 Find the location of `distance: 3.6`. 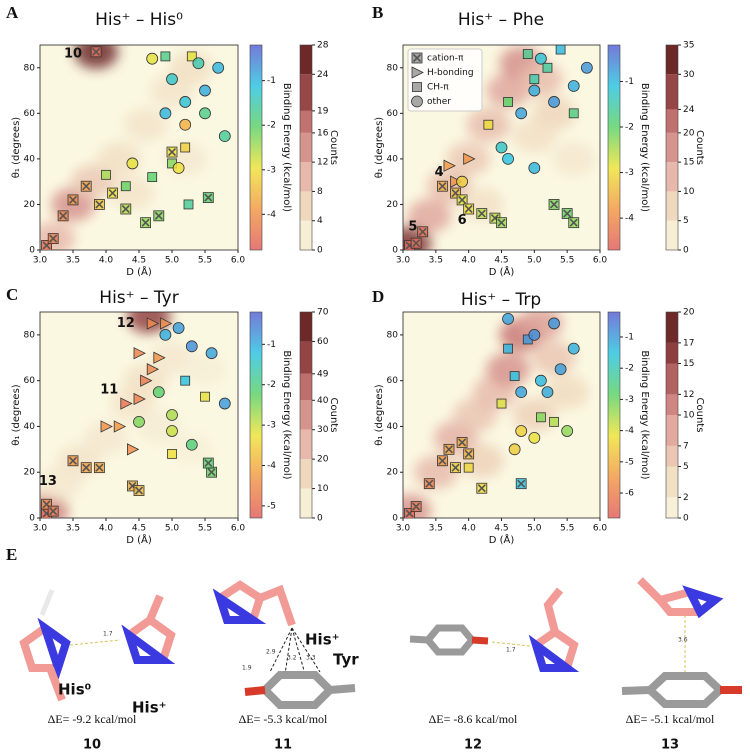

distance: 3.6 is located at coordinates (683, 640).